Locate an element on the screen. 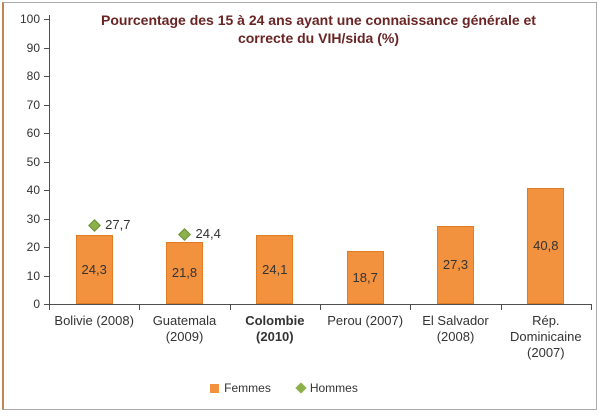 Image resolution: width=600 pixels, height=416 pixels. femmes-bar-value-label: 40,8 is located at coordinates (546, 245).